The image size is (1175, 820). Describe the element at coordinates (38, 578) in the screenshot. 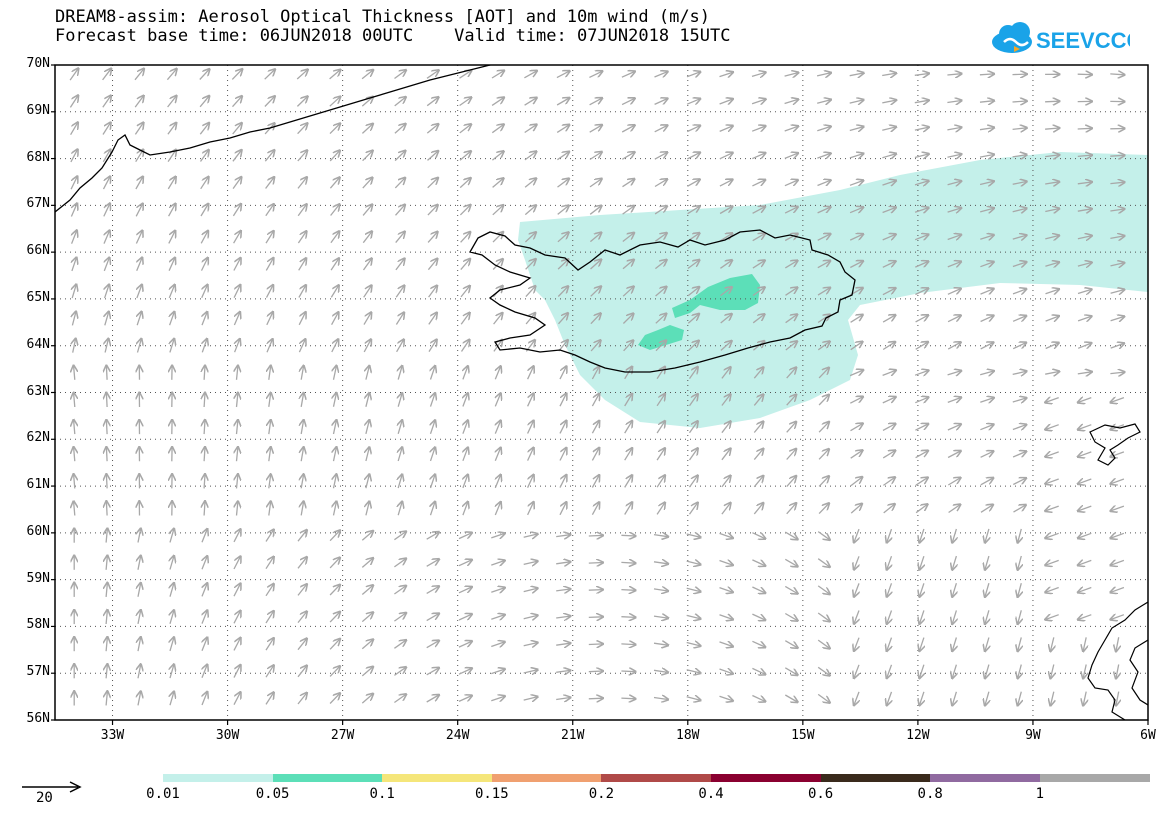

I see `lat-label: 59N` at that location.